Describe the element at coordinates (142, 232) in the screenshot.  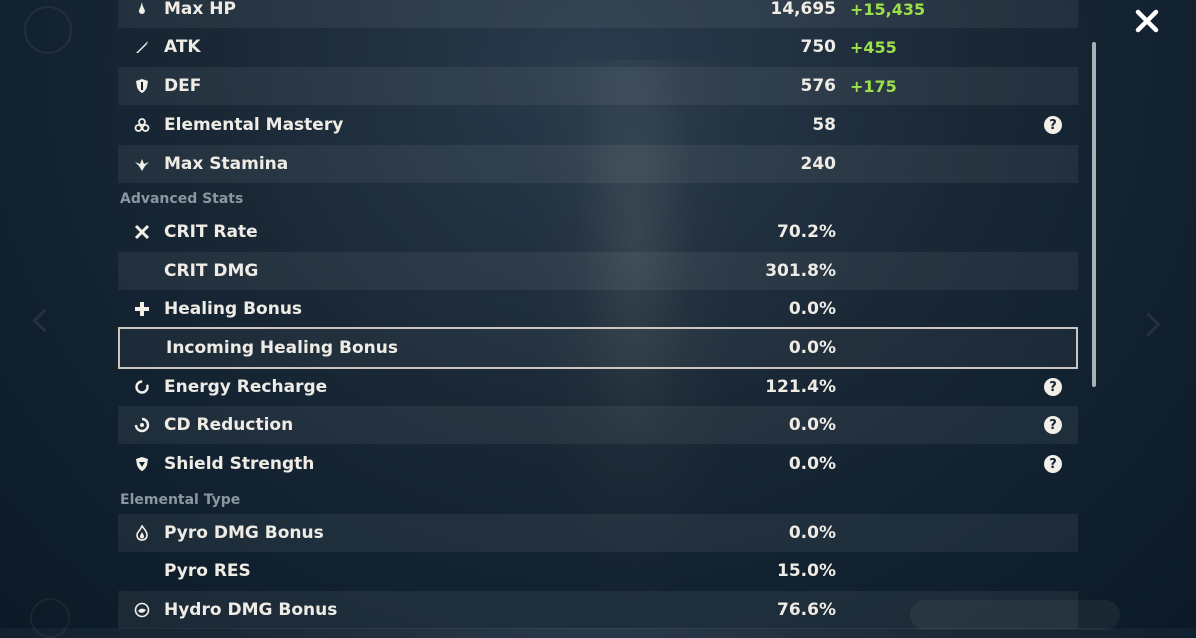
I see `crit-rate-icon` at that location.